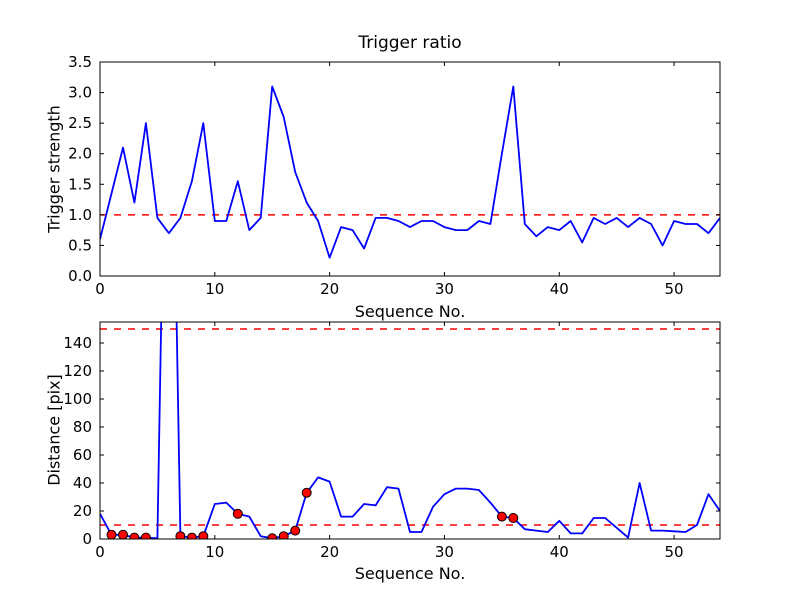 The image size is (800, 600). I want to click on y-tick-label: 80, so click(82, 427).